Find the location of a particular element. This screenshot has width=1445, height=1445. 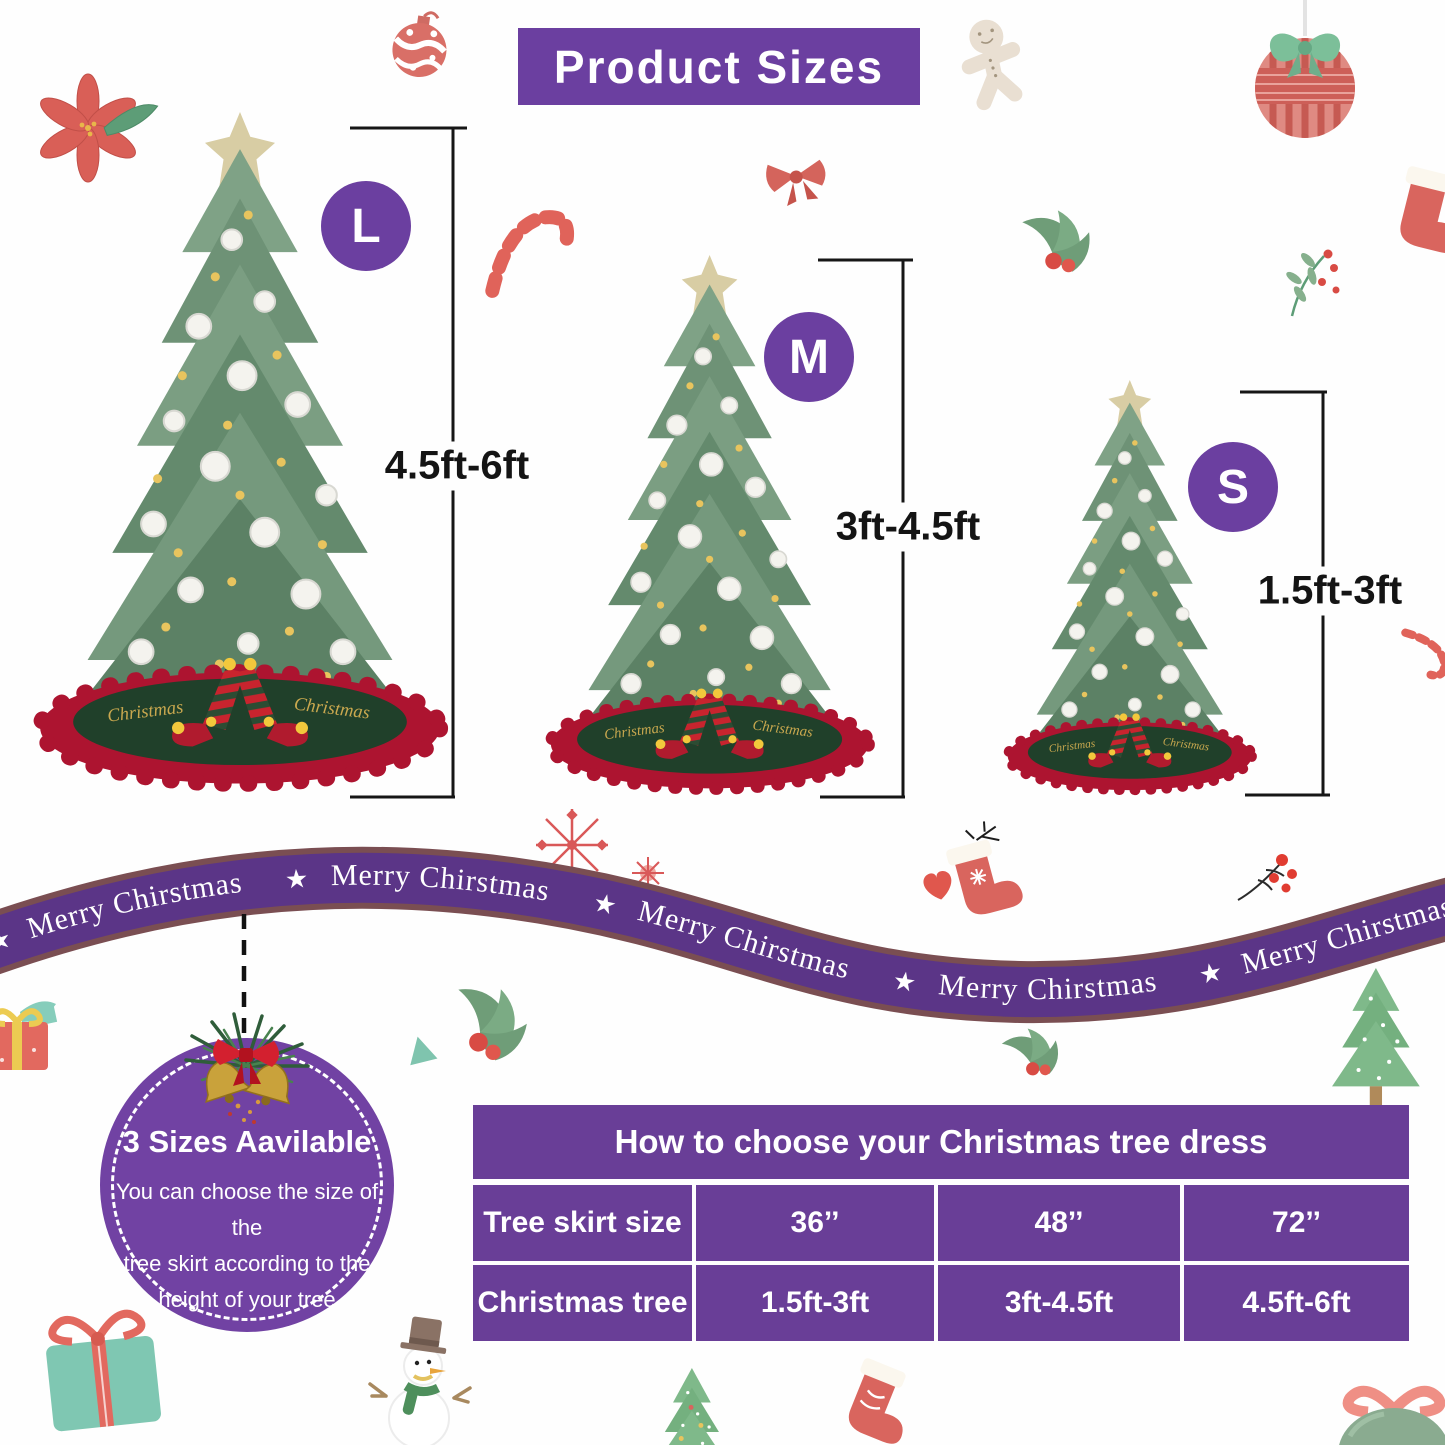

gingerbread-man-icon is located at coordinates (992, 65).